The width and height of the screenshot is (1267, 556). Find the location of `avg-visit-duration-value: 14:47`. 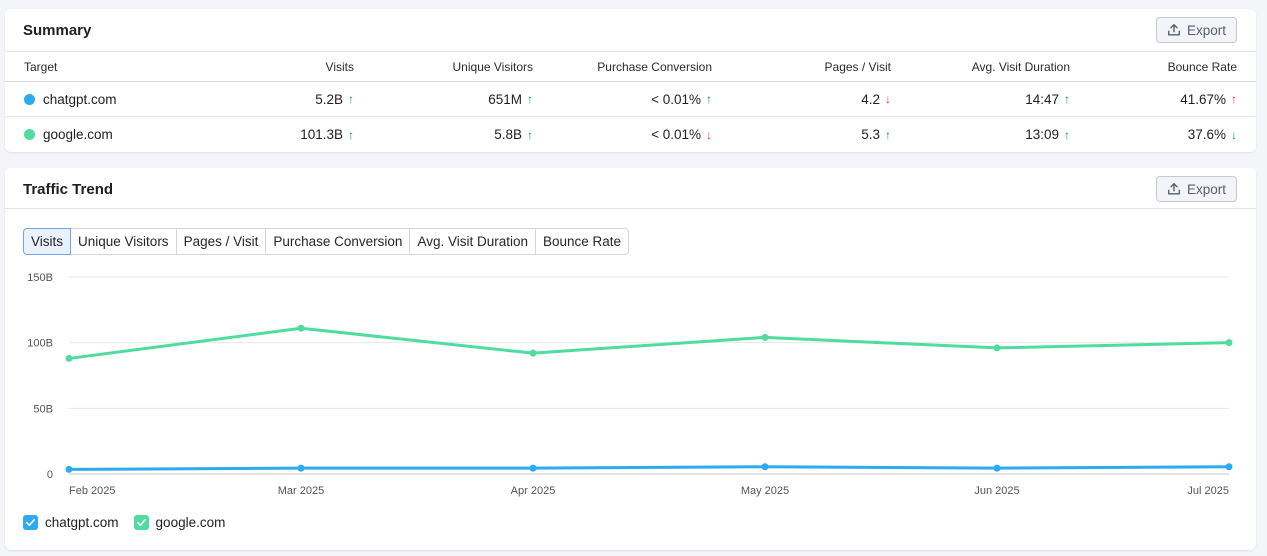

avg-visit-duration-value: 14:47 is located at coordinates (1042, 99).